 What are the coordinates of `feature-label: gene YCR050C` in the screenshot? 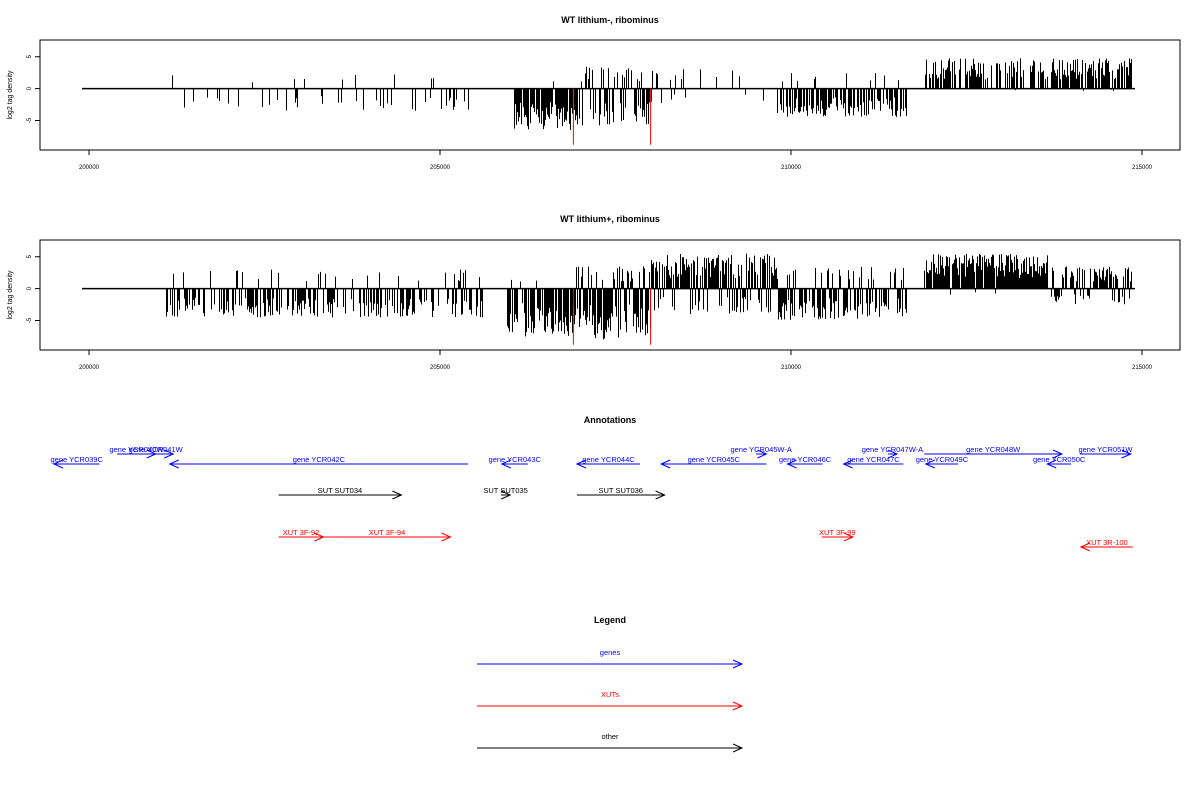 It's located at (1059, 459).